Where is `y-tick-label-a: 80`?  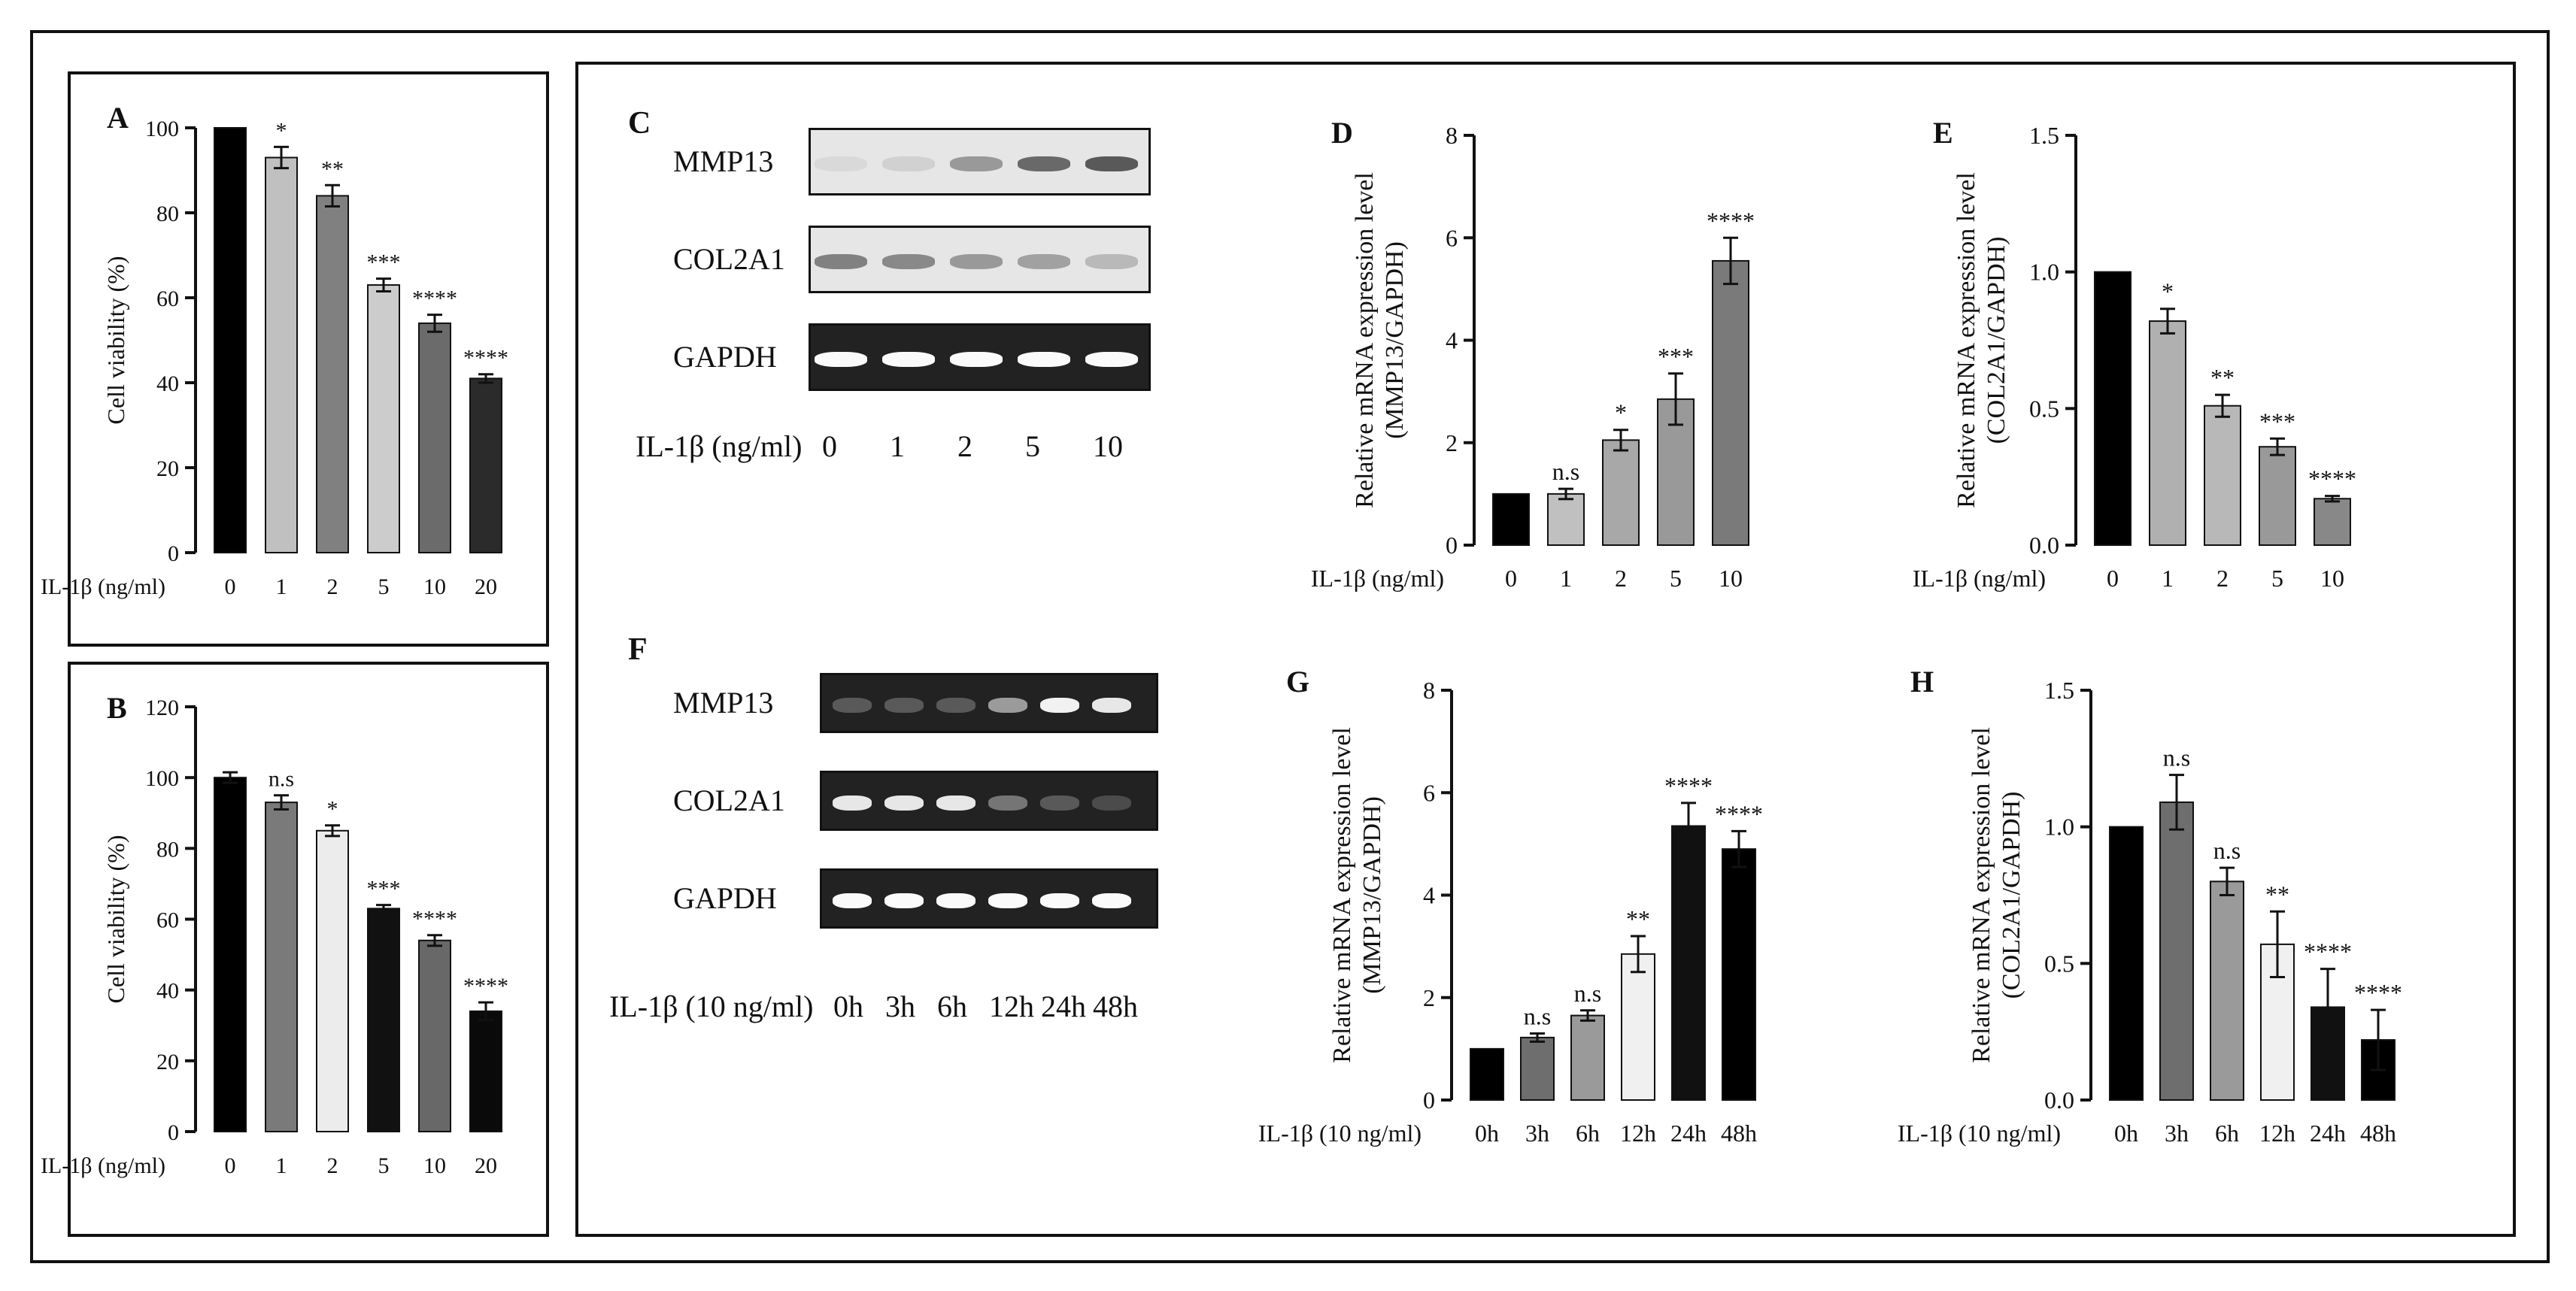
y-tick-label-a: 80 is located at coordinates (167, 214).